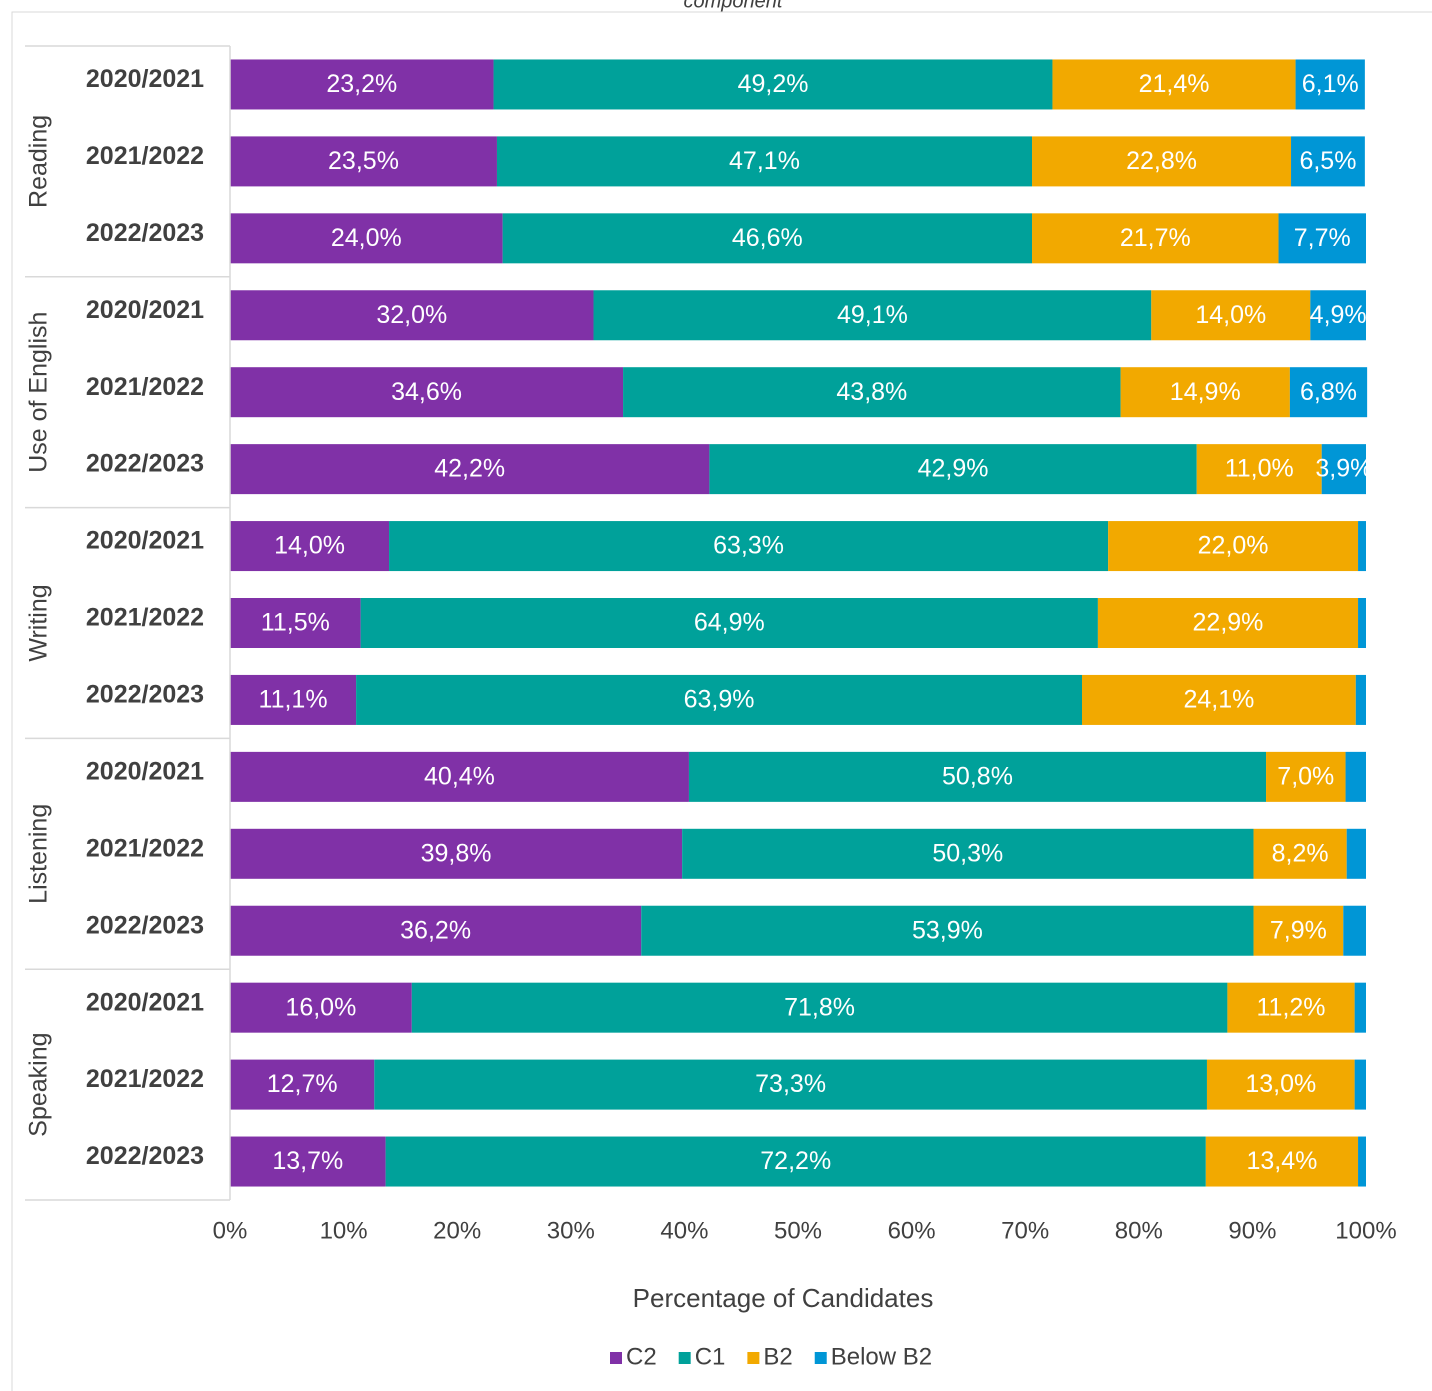 This screenshot has width=1432, height=1391. What do you see at coordinates (1161, 161) in the screenshot?
I see `data-label: 22,8%` at bounding box center [1161, 161].